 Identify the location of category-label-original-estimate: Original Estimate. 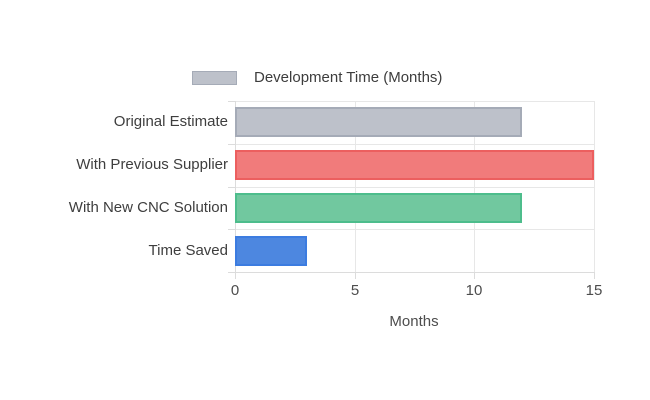
(170, 122).